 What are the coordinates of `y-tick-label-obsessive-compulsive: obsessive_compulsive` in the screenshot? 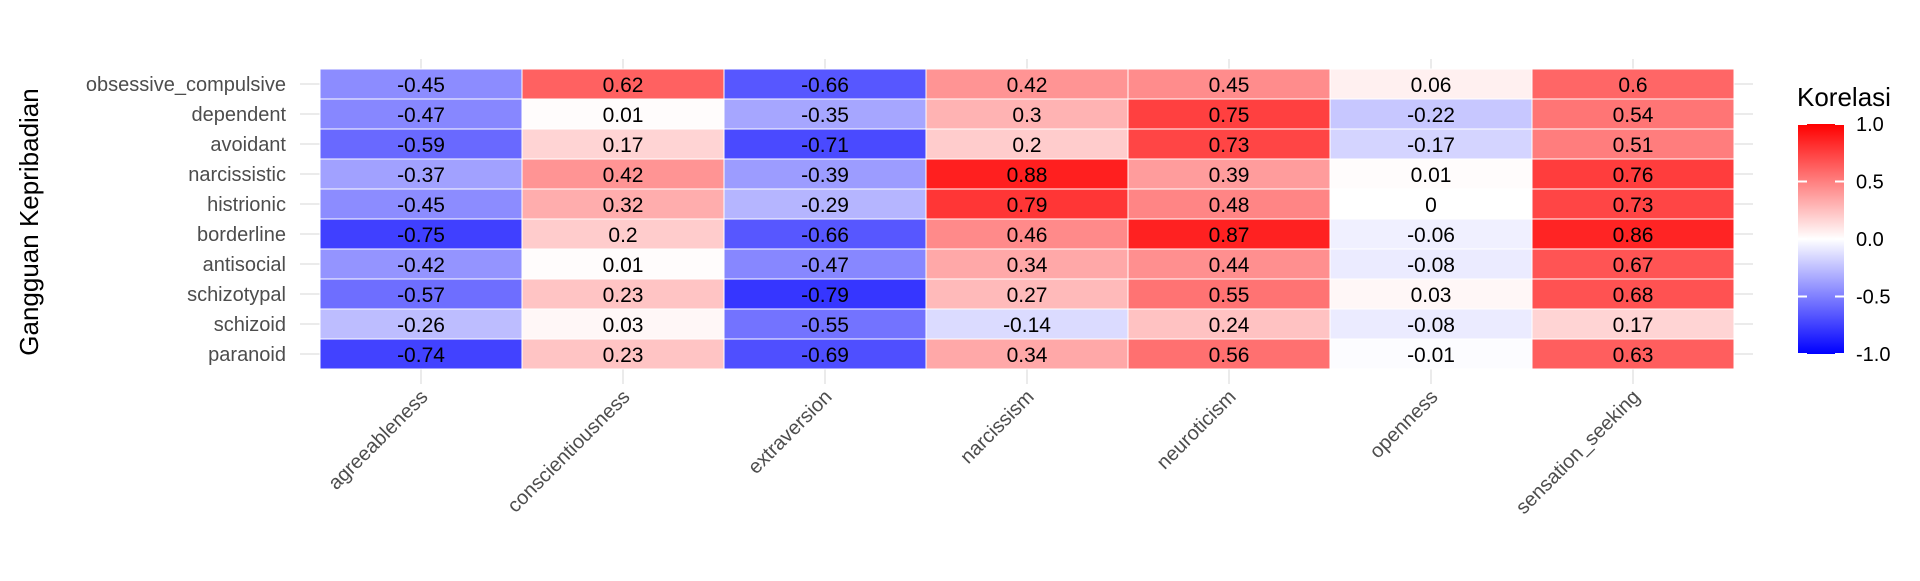 It's located at (186, 85).